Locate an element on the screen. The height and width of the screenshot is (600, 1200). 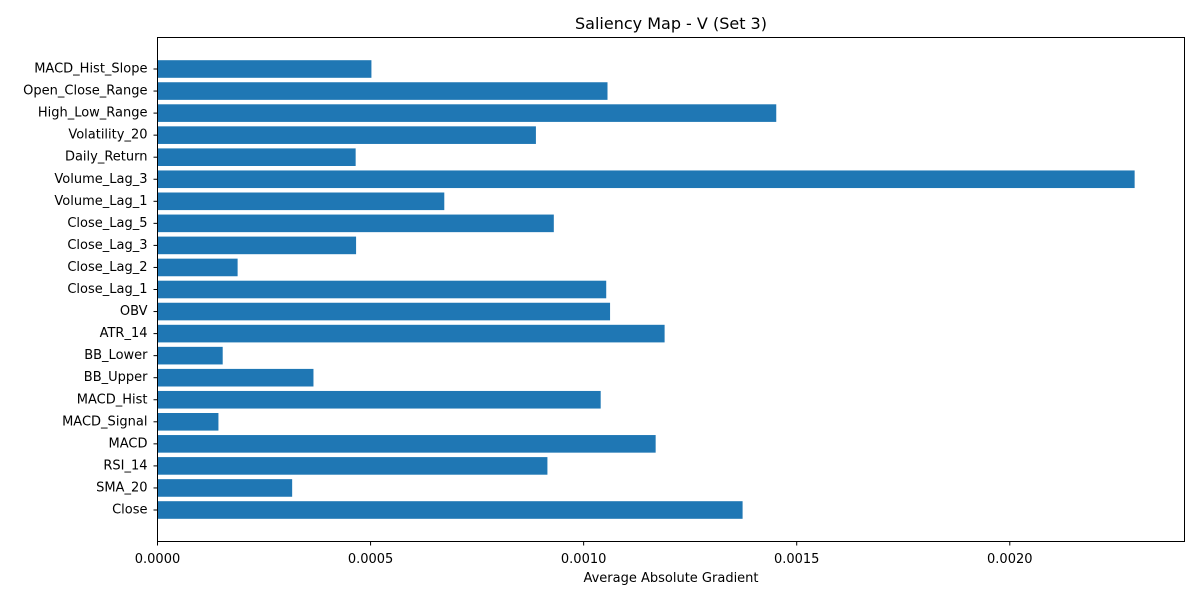
y-tick-label-close-lag-2: Close_Lag_2 is located at coordinates (107, 267).